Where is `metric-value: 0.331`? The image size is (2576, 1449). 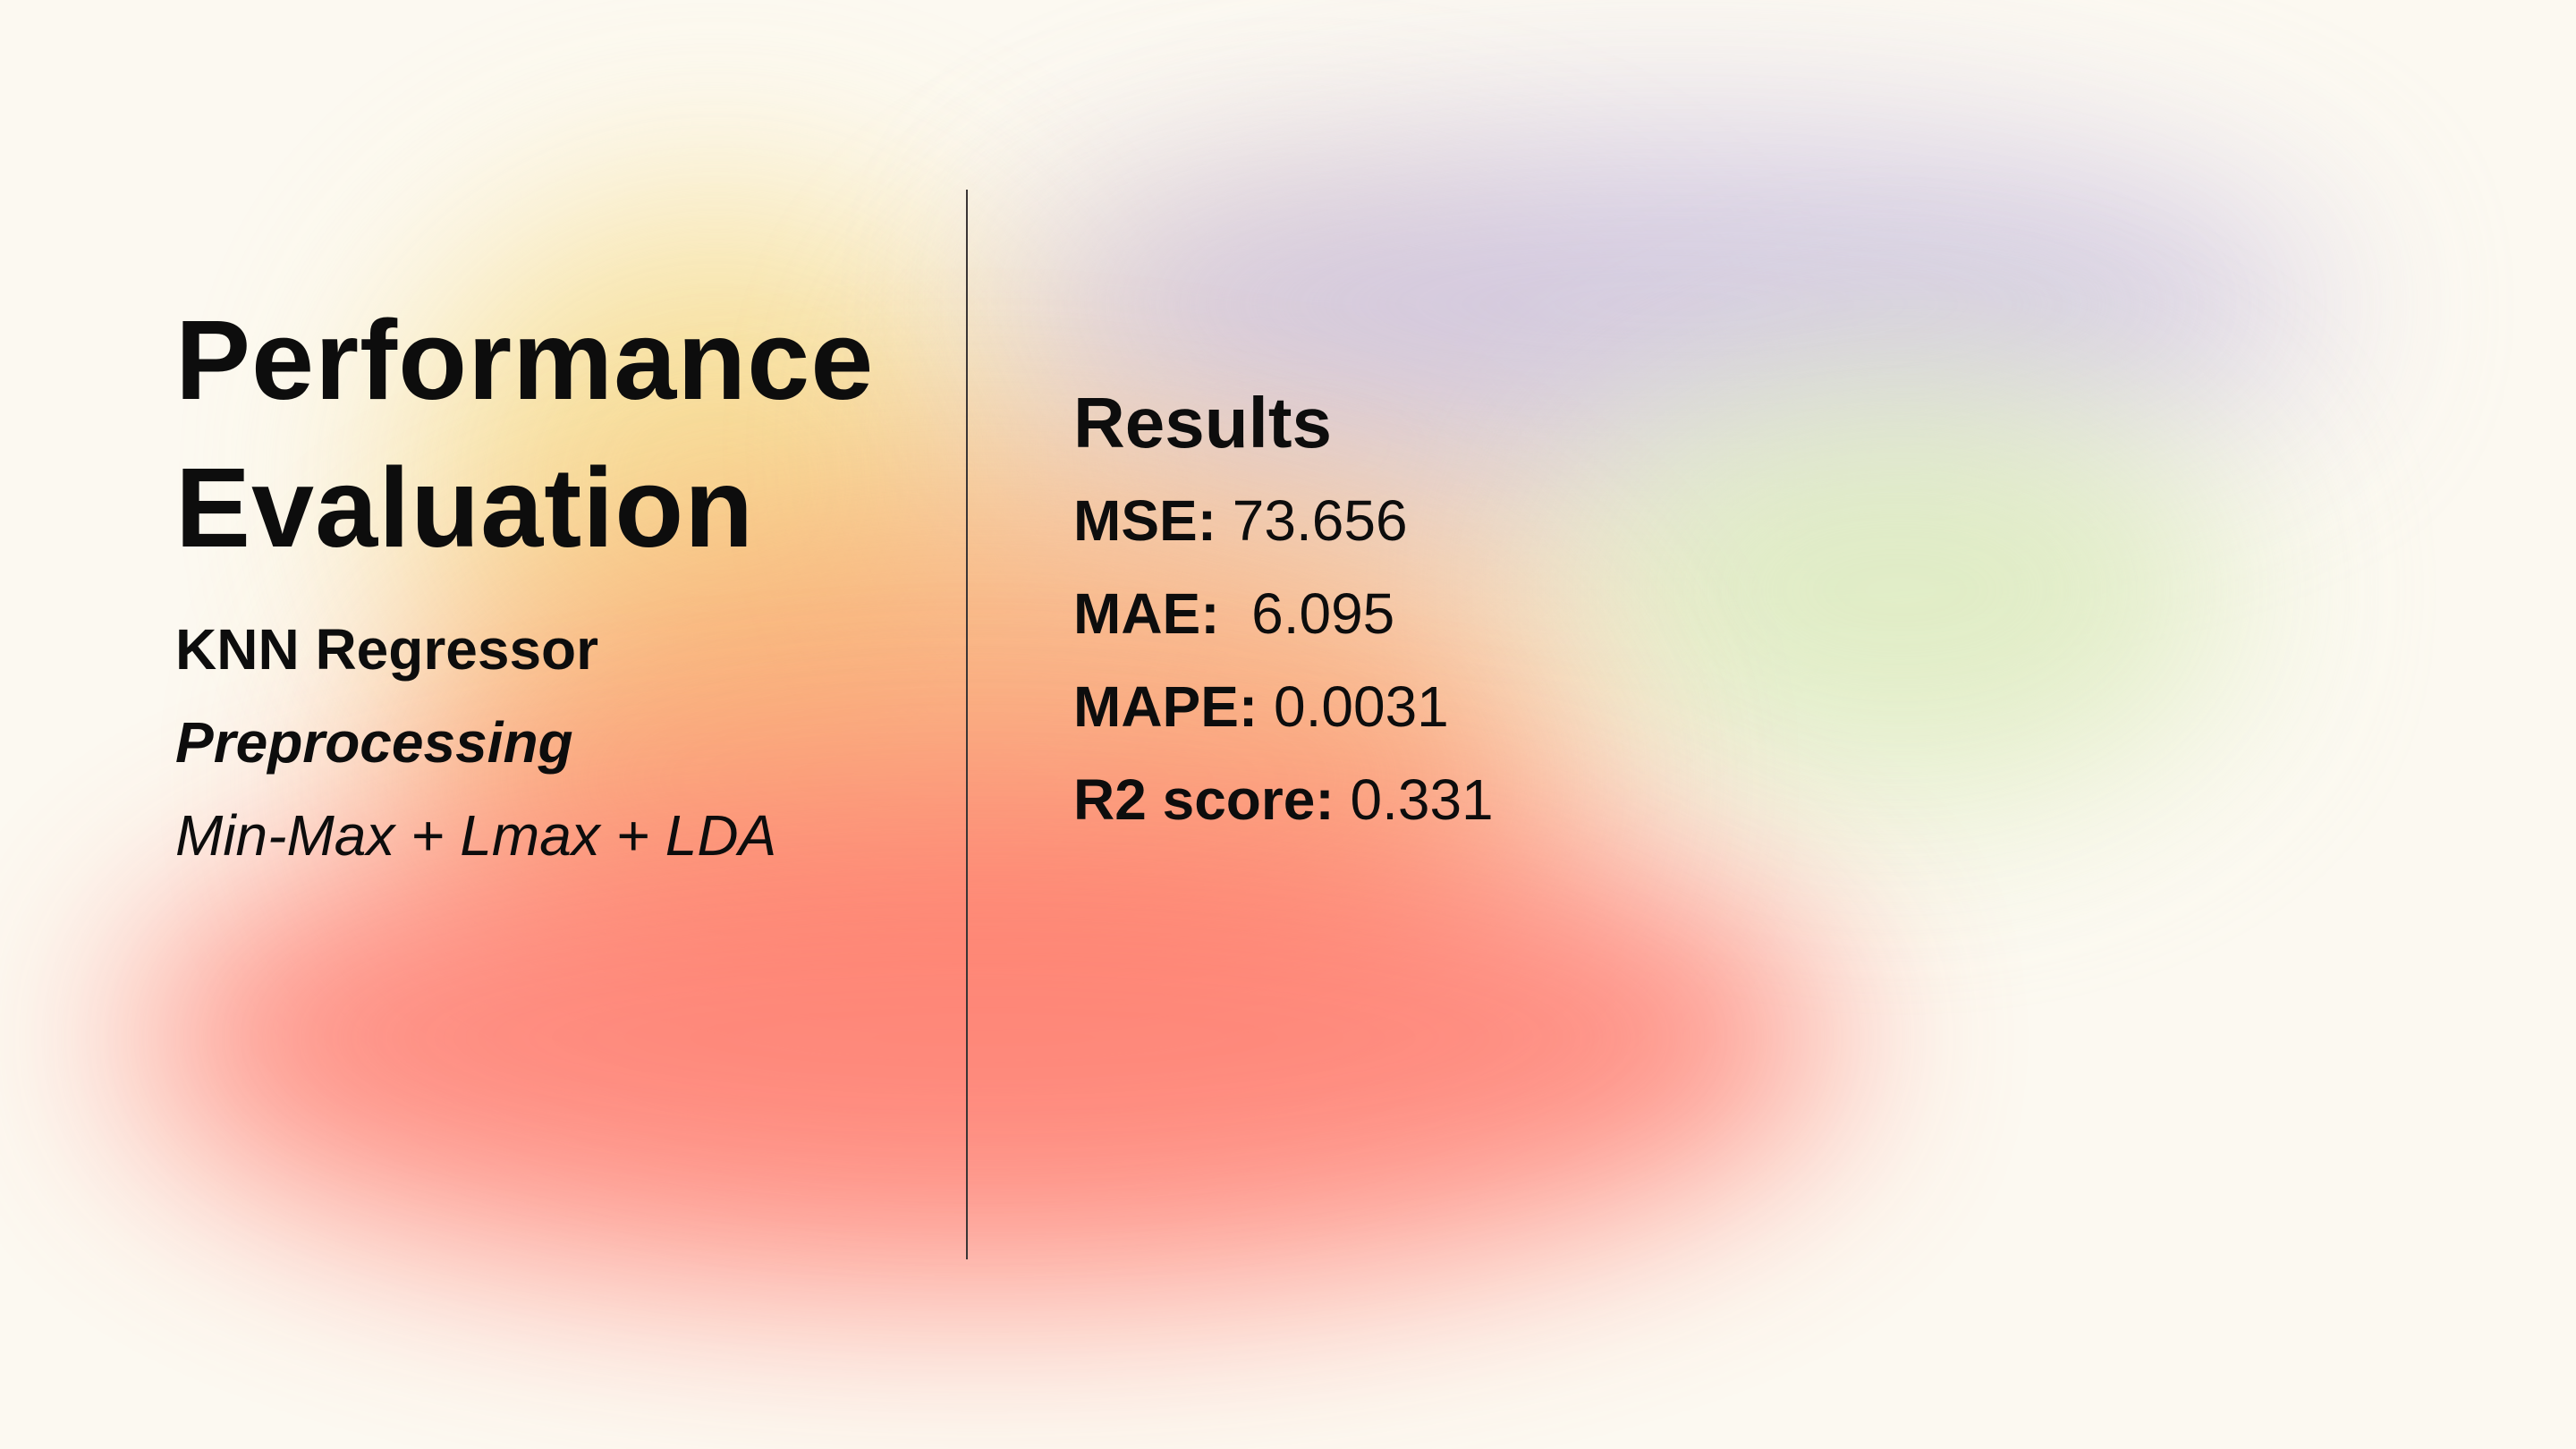
metric-value: 0.331 is located at coordinates (1422, 799).